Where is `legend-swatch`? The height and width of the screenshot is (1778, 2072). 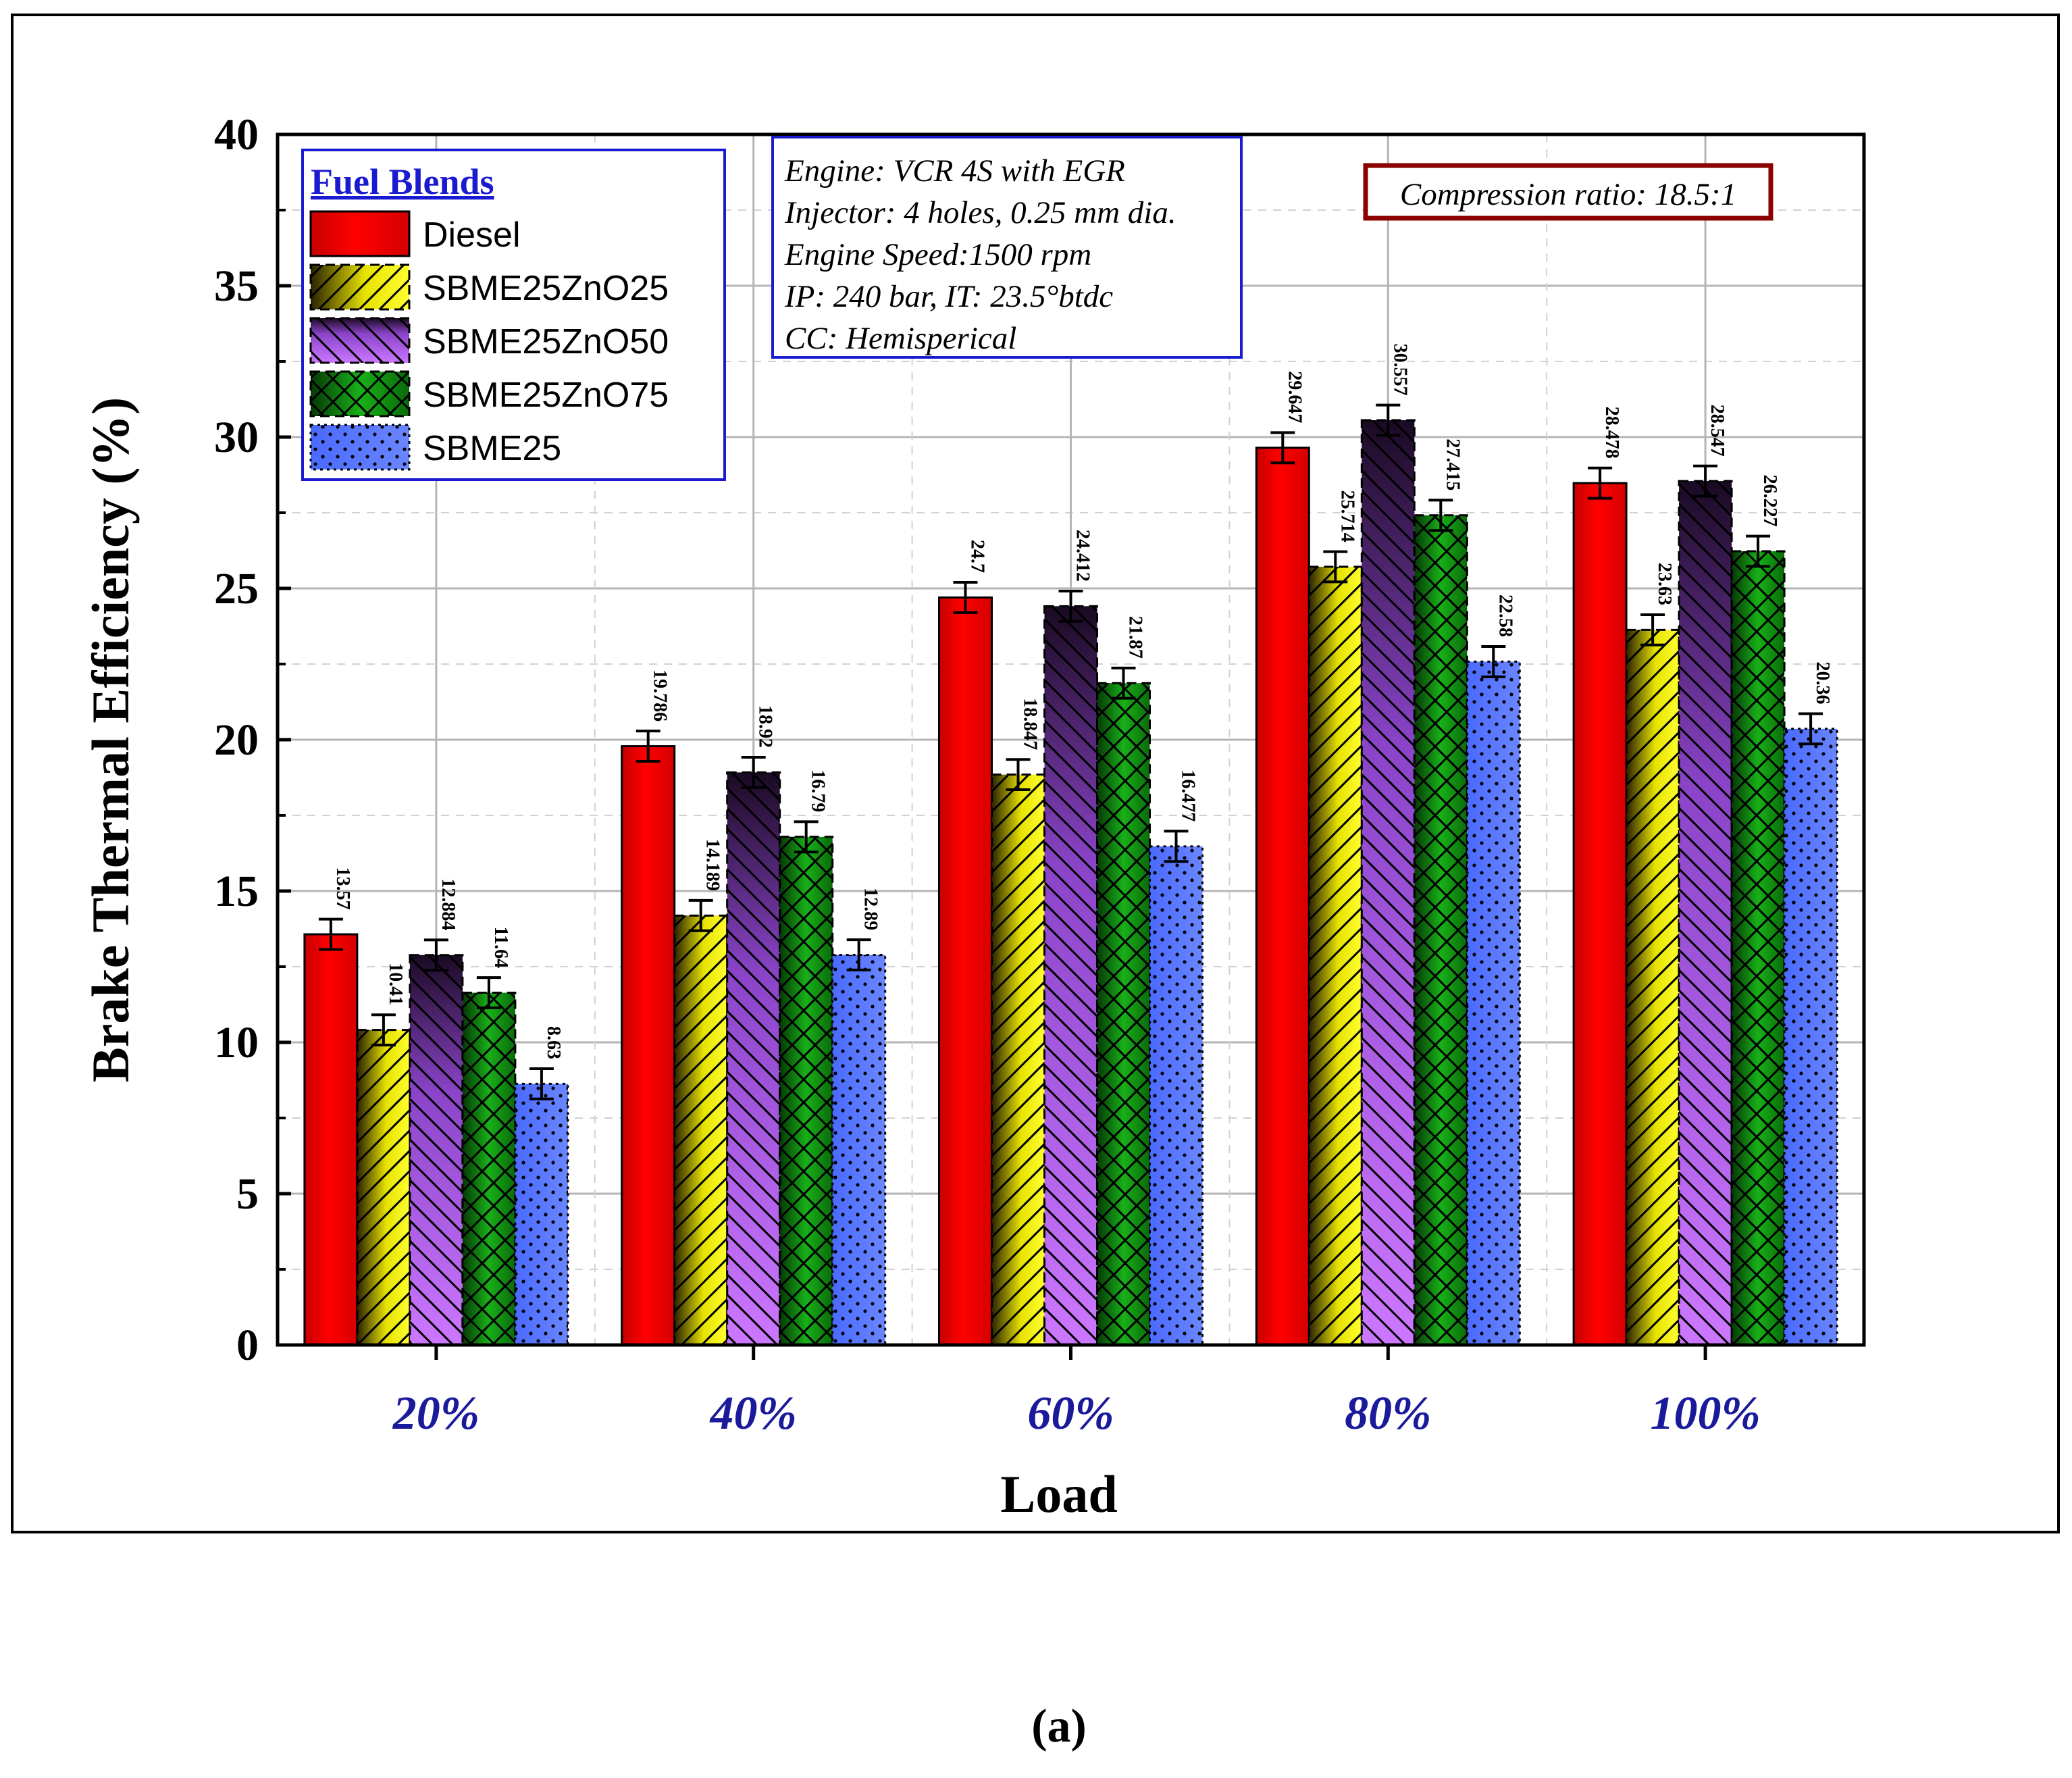 legend-swatch is located at coordinates (360, 233).